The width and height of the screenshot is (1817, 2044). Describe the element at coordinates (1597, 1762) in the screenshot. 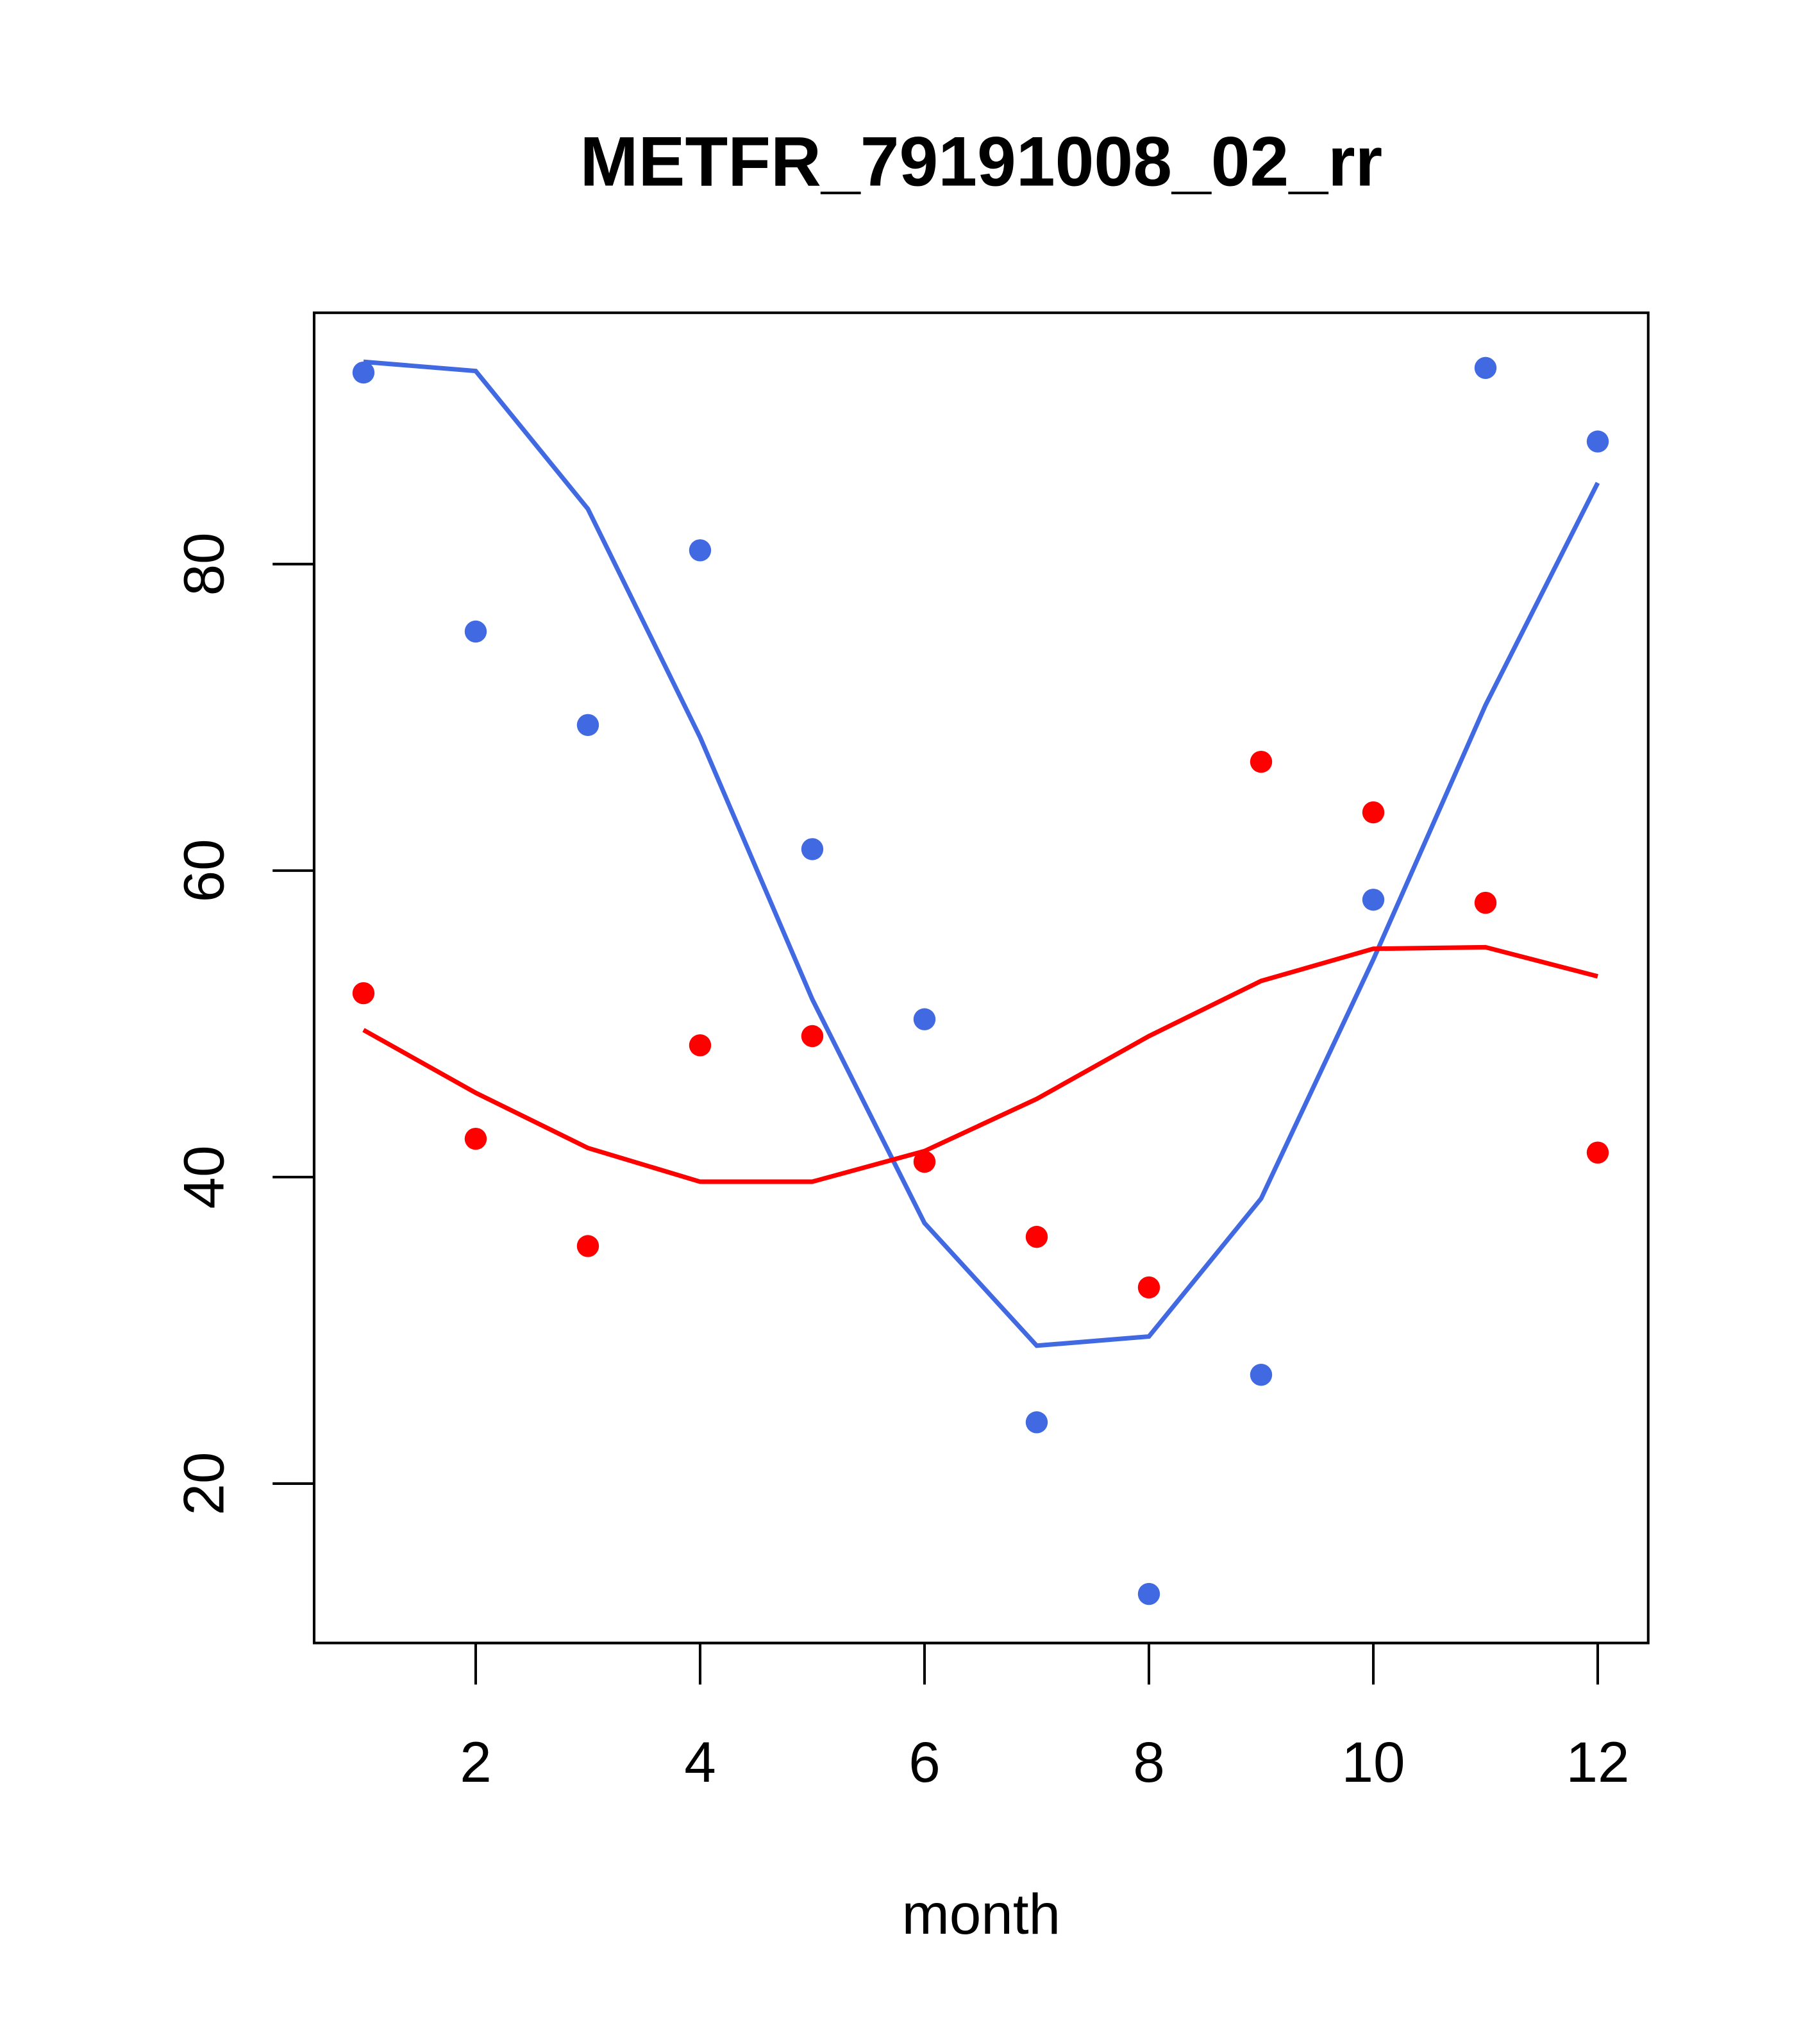

I see `x-tick-label: 12` at that location.